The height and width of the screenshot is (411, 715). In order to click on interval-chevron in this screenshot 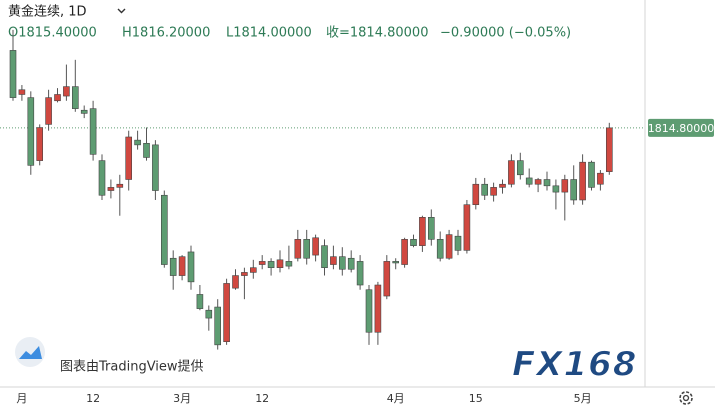, I will do `click(121, 11)`.